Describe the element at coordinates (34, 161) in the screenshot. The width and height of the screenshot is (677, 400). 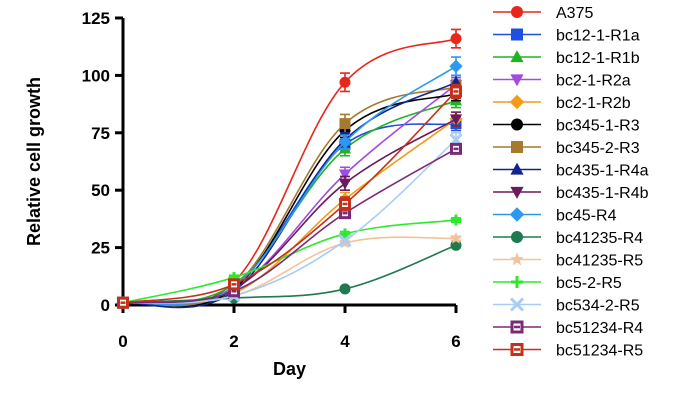
I see `y-axis-title: Relative cell growth` at that location.